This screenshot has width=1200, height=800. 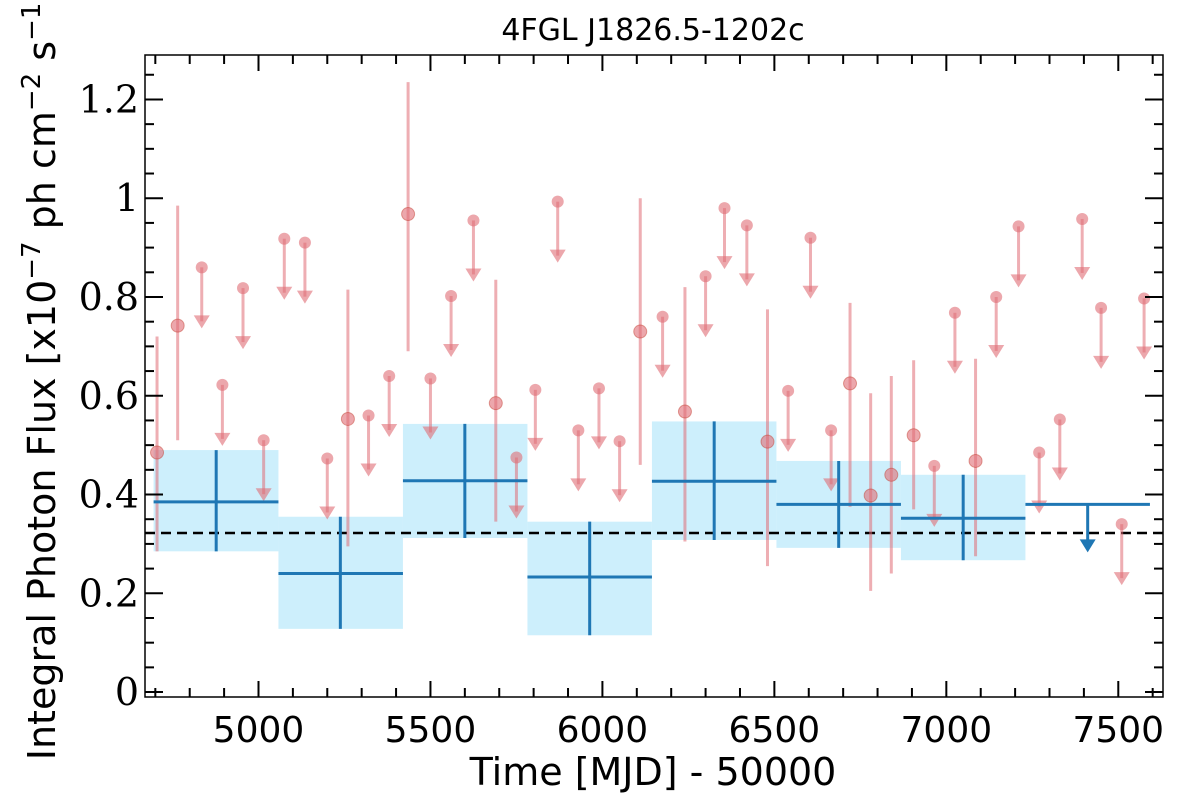 What do you see at coordinates (109, 297) in the screenshot?
I see `y-tick-label: 0.8` at bounding box center [109, 297].